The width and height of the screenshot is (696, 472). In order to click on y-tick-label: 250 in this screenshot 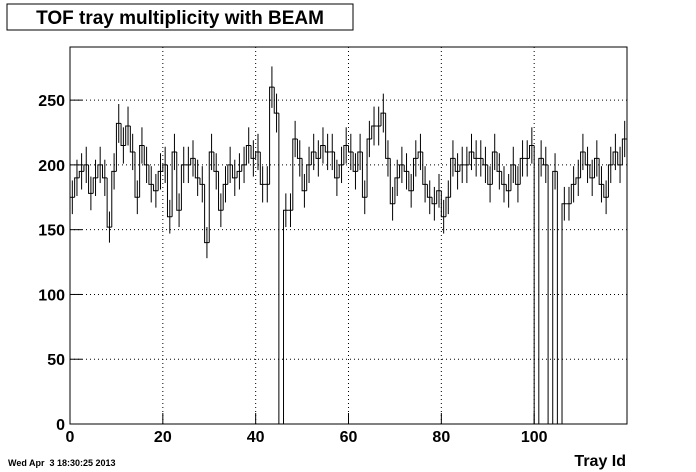, I will do `click(51, 101)`.